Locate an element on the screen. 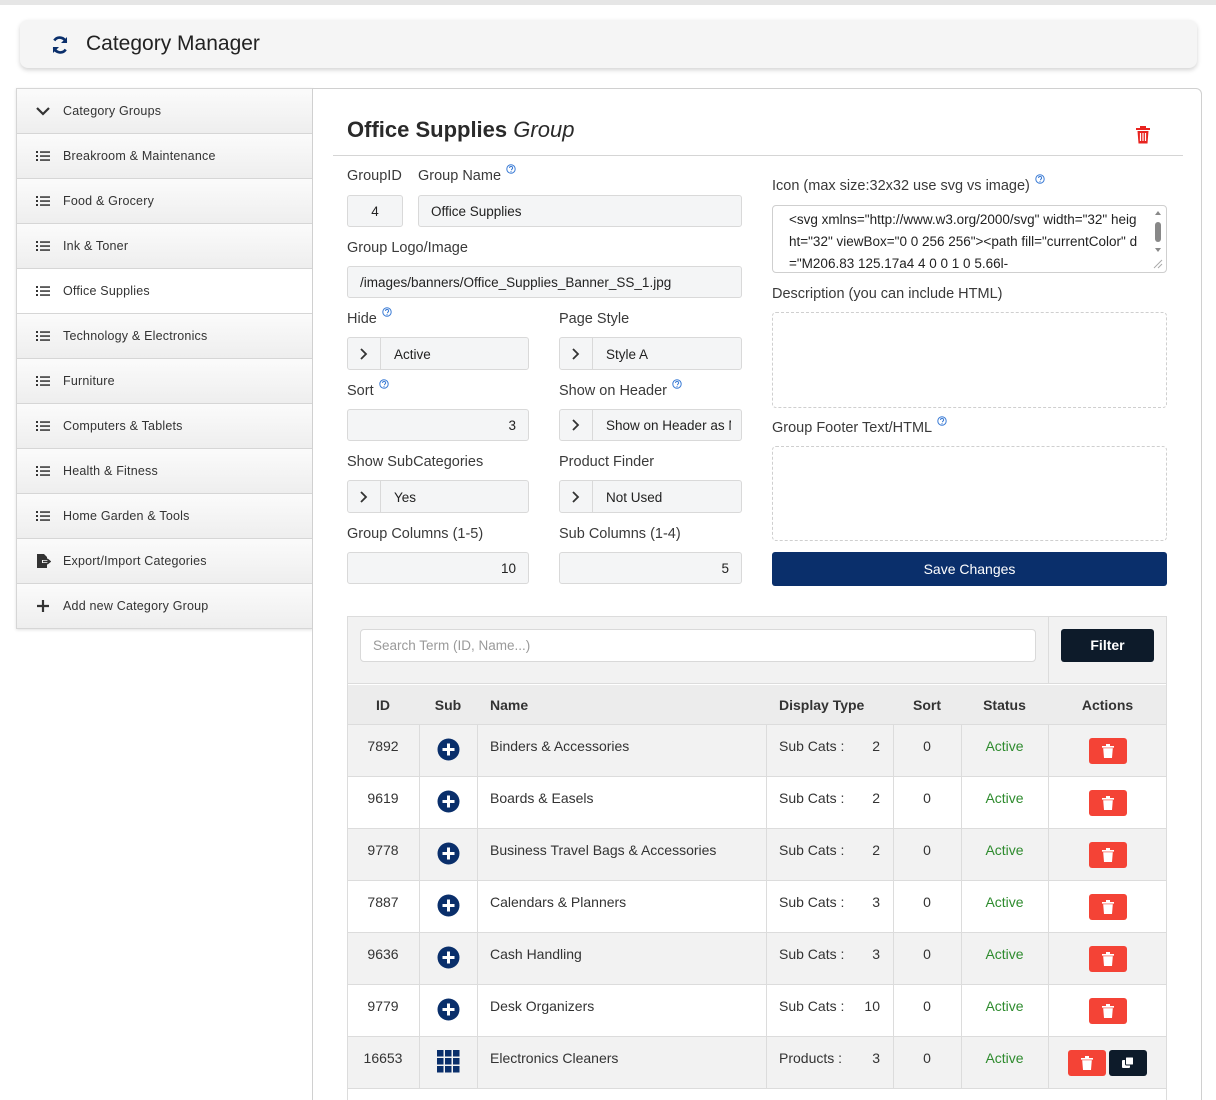 Image resolution: width=1216 pixels, height=1100 pixels. sidebar-item: Home Garden & Tools is located at coordinates (165, 516).